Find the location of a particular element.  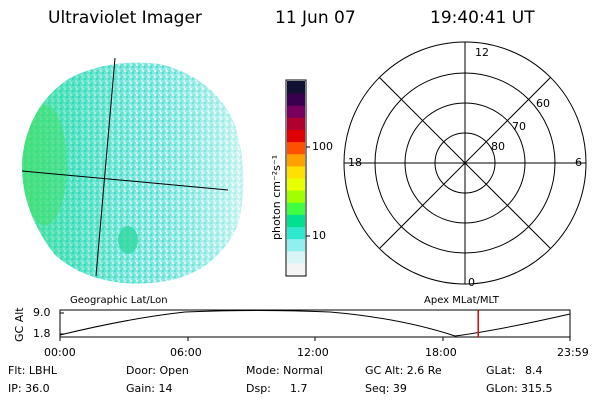

filter-readout: Flt: LBHL is located at coordinates (32, 370).